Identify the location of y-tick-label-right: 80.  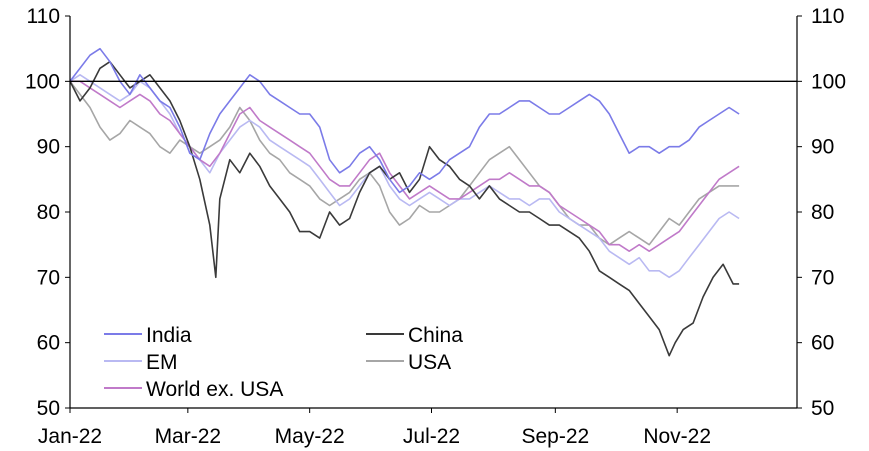
(822, 212).